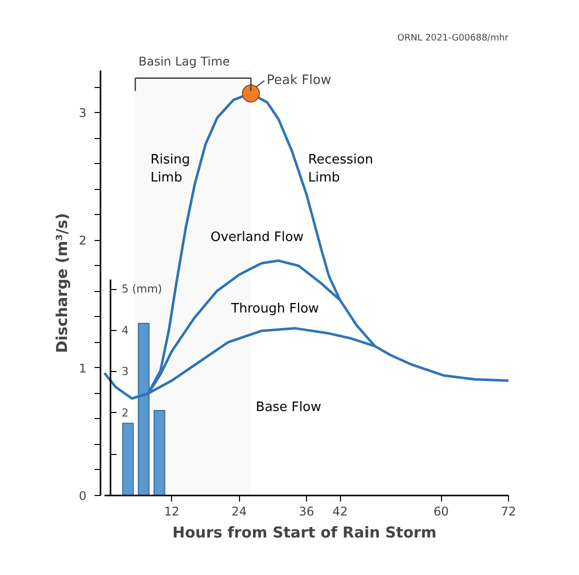  Describe the element at coordinates (306, 511) in the screenshot. I see `x-tick-label: 36` at that location.